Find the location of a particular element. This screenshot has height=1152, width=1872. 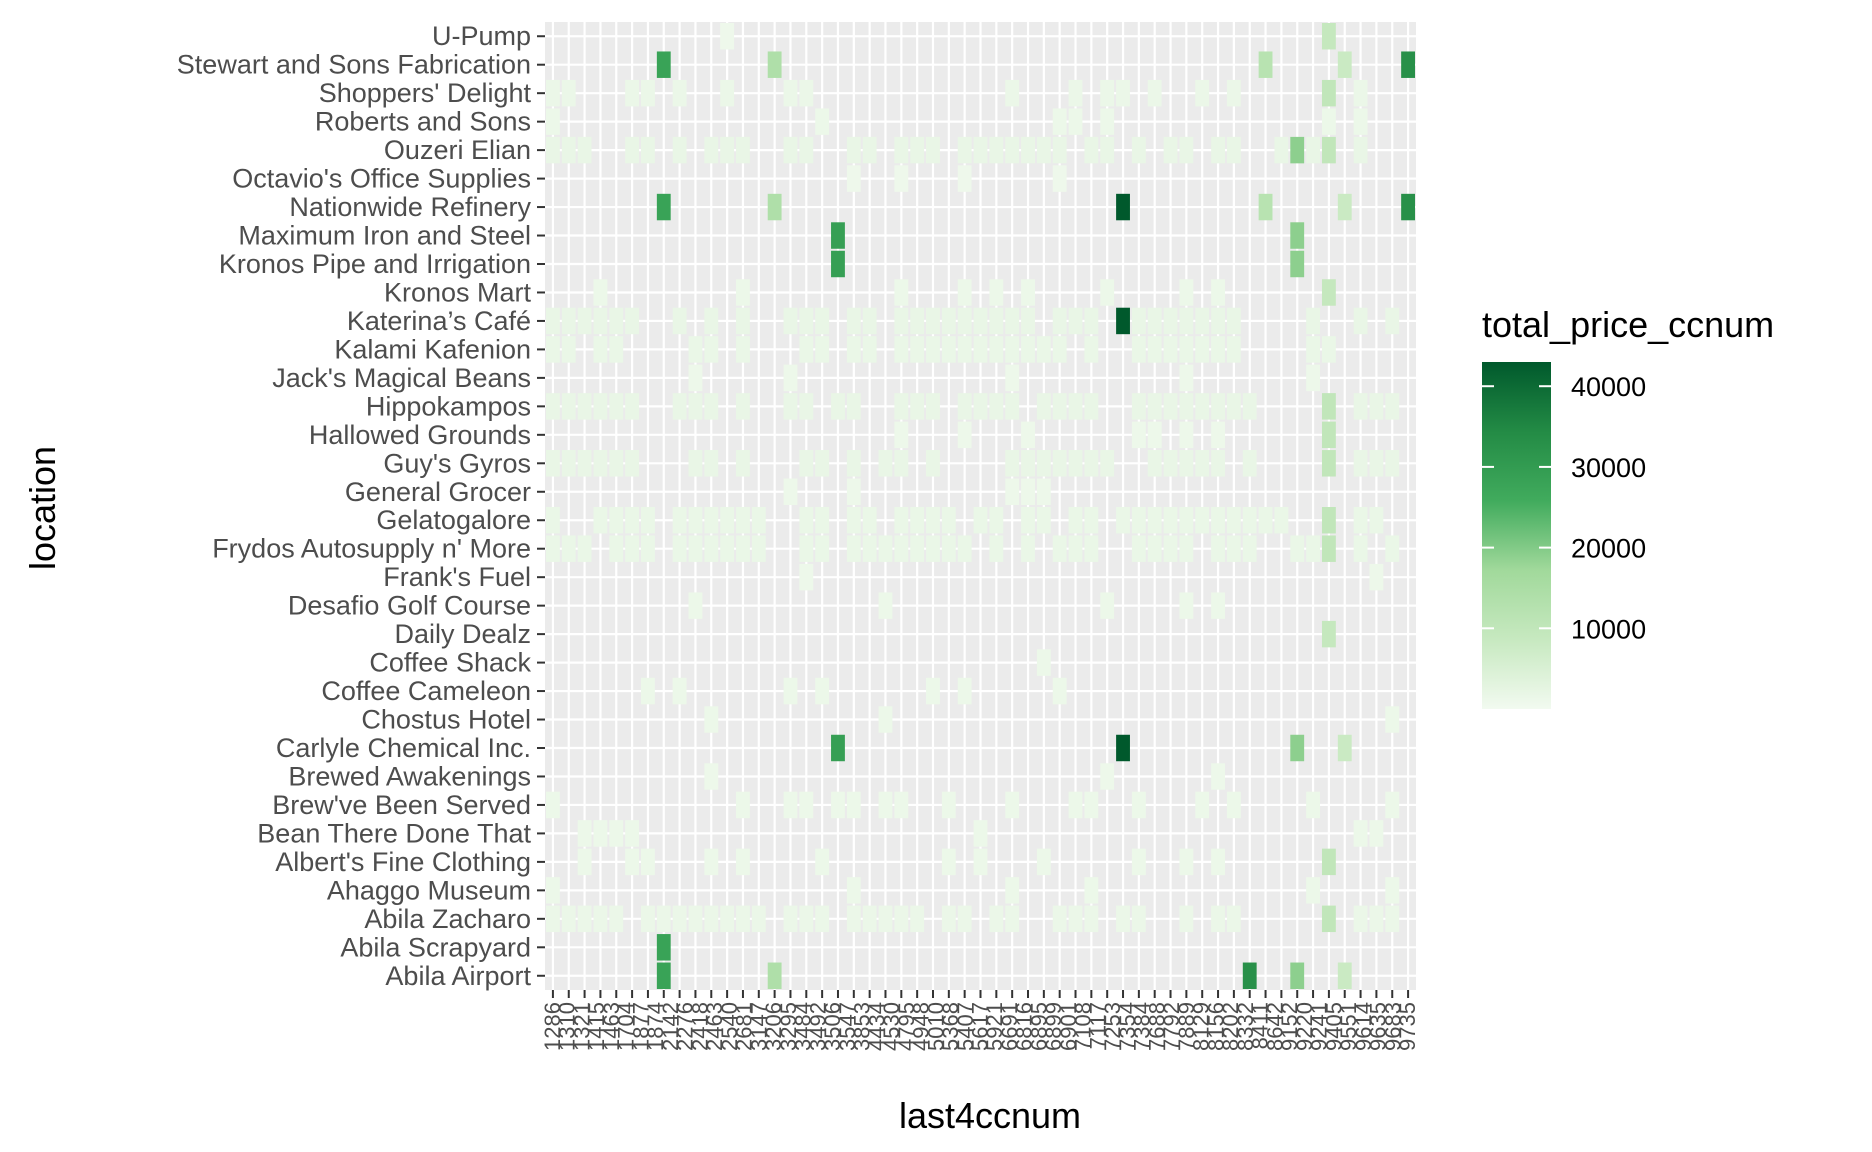

x-tick-label: 9152 is located at coordinates (1289, 1026).